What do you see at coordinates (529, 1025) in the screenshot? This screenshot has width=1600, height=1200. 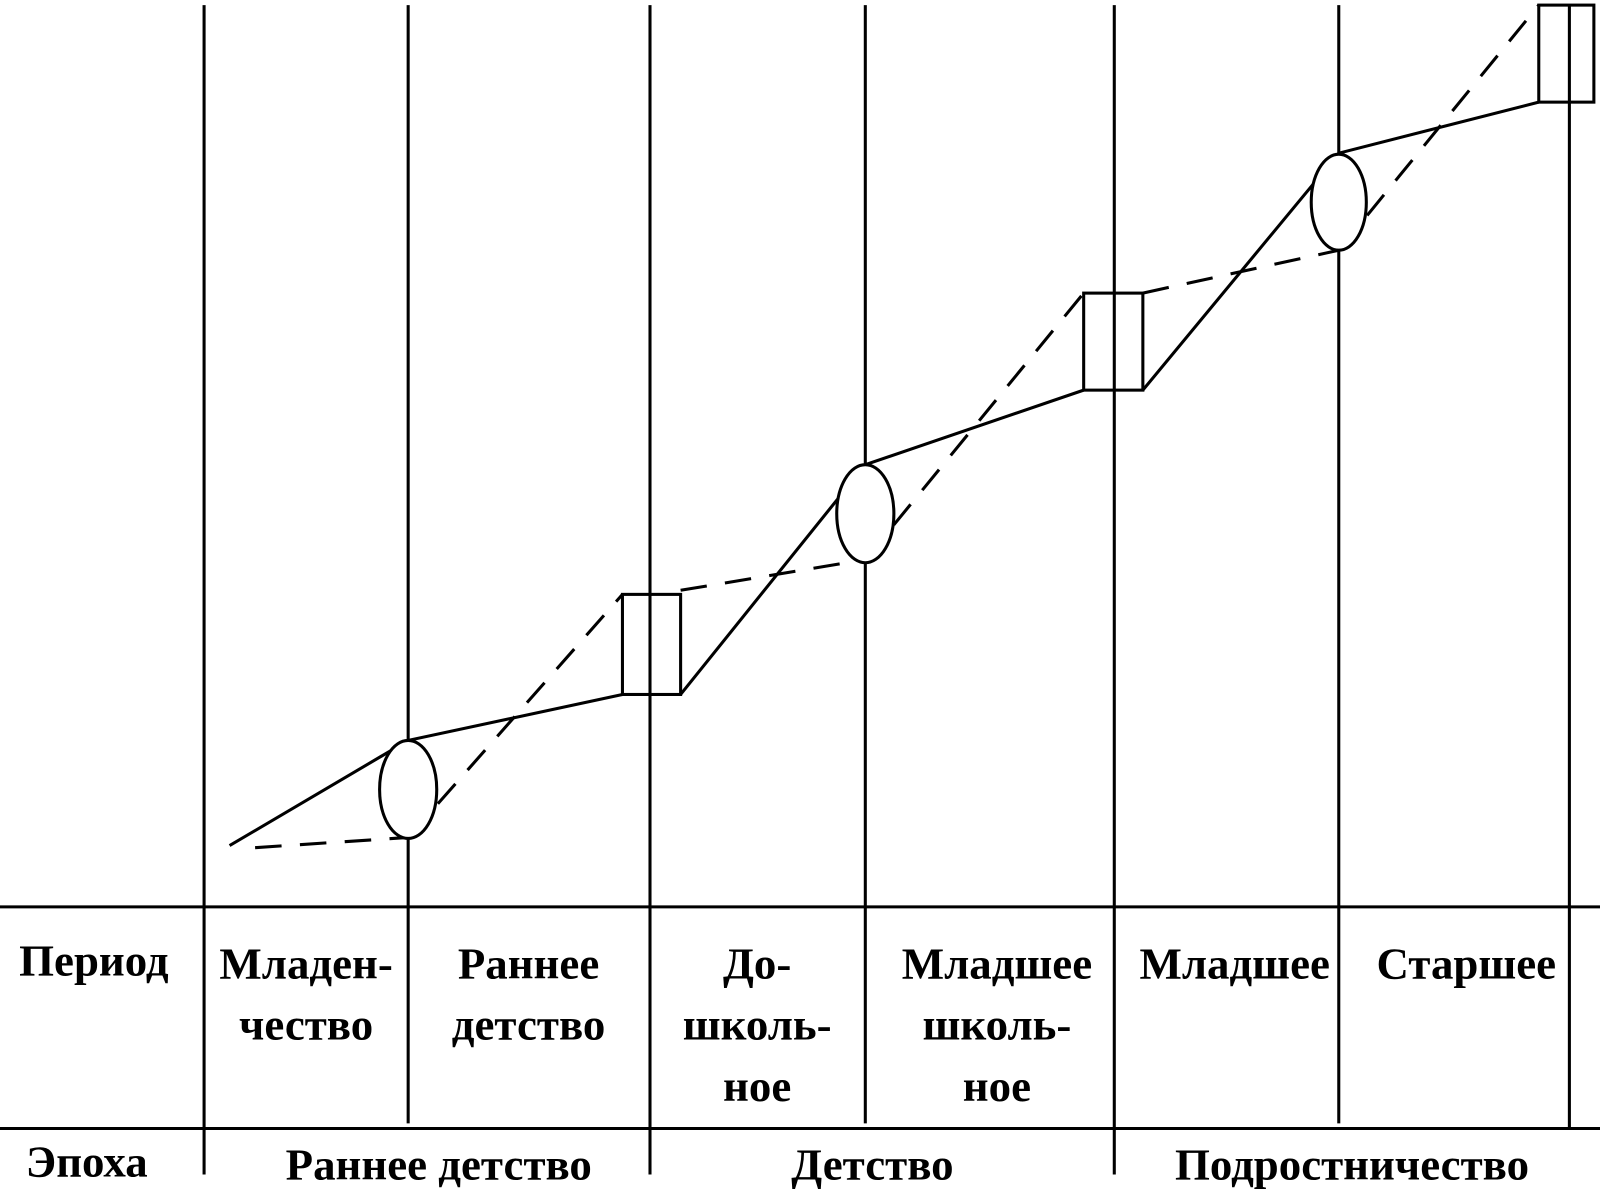 I see `period-label: детство` at bounding box center [529, 1025].